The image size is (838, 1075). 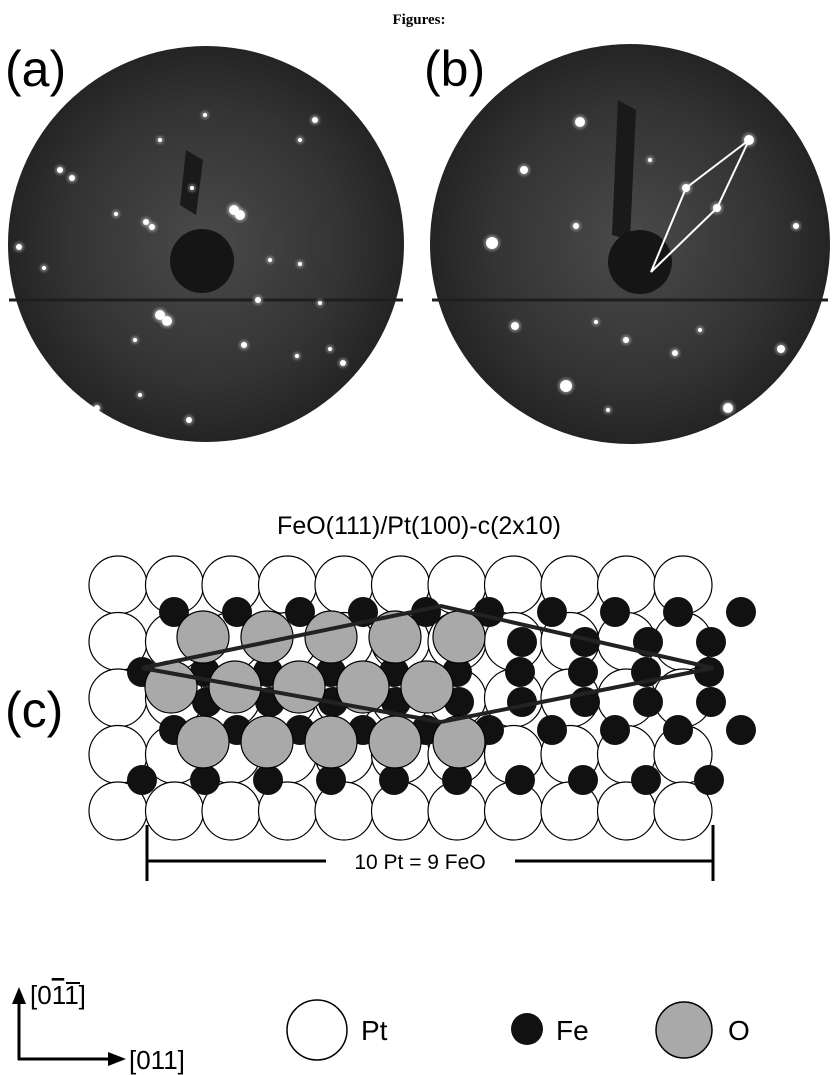 I want to click on legend-fe-swatch, so click(x=527, y=1029).